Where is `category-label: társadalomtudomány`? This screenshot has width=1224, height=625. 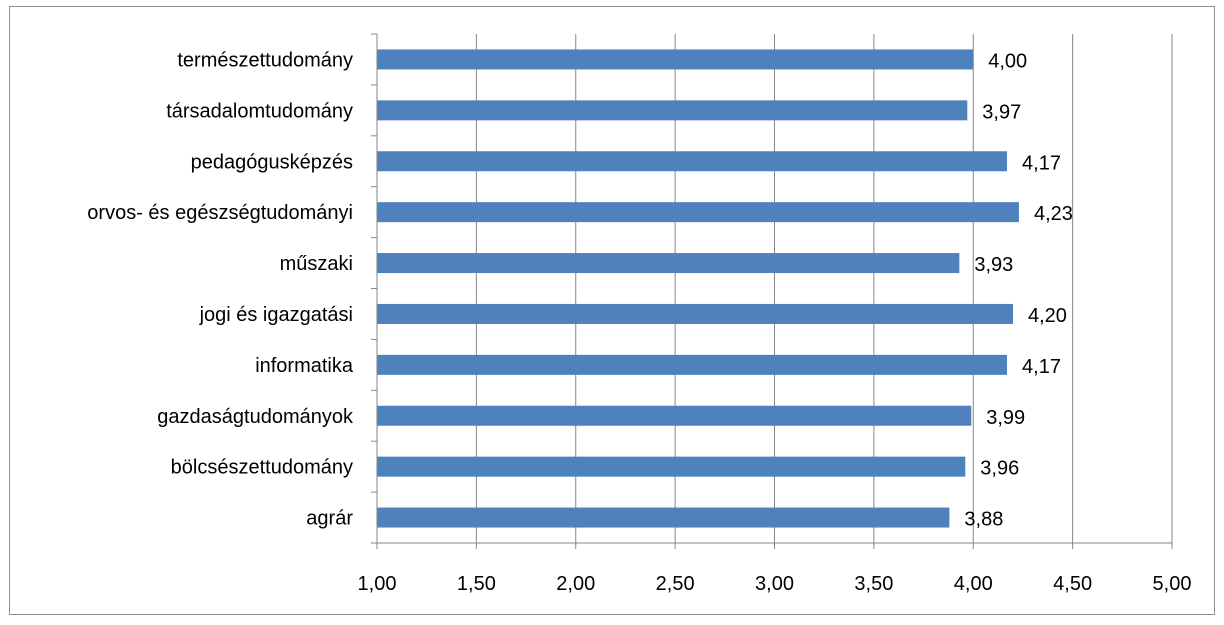
category-label: társadalomtudomány is located at coordinates (259, 111).